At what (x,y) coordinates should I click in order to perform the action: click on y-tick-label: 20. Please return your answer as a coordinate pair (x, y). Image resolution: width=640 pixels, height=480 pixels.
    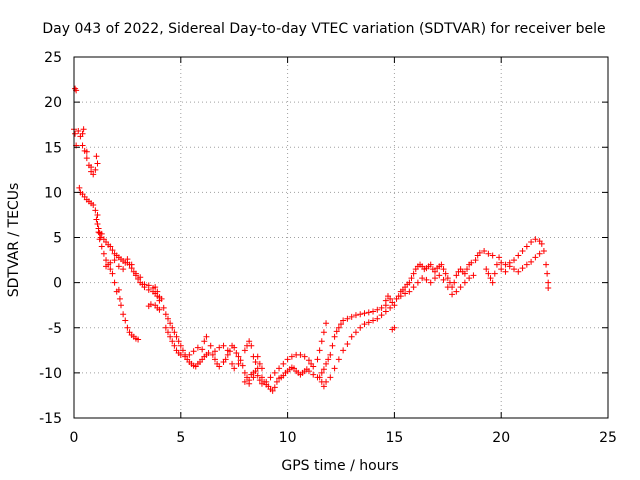
    Looking at the image, I should click on (53, 103).